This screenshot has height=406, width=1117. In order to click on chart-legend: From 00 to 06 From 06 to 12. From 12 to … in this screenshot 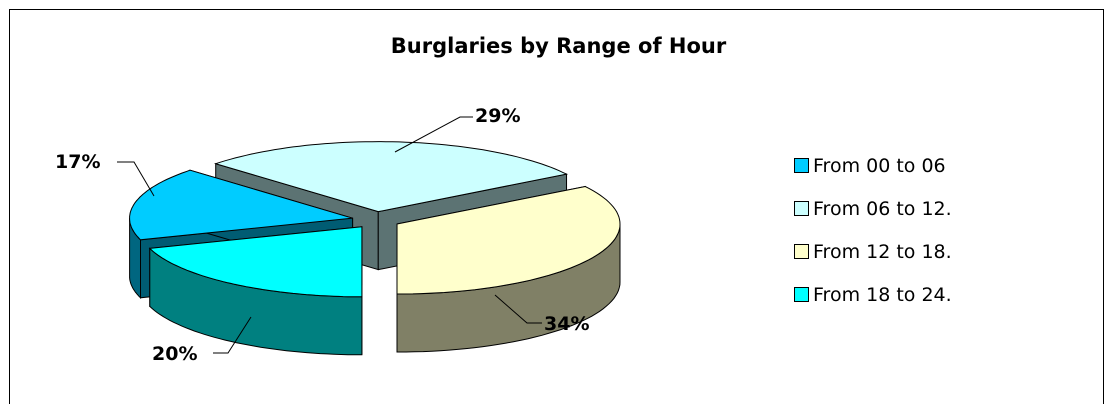, I will do `click(873, 230)`.